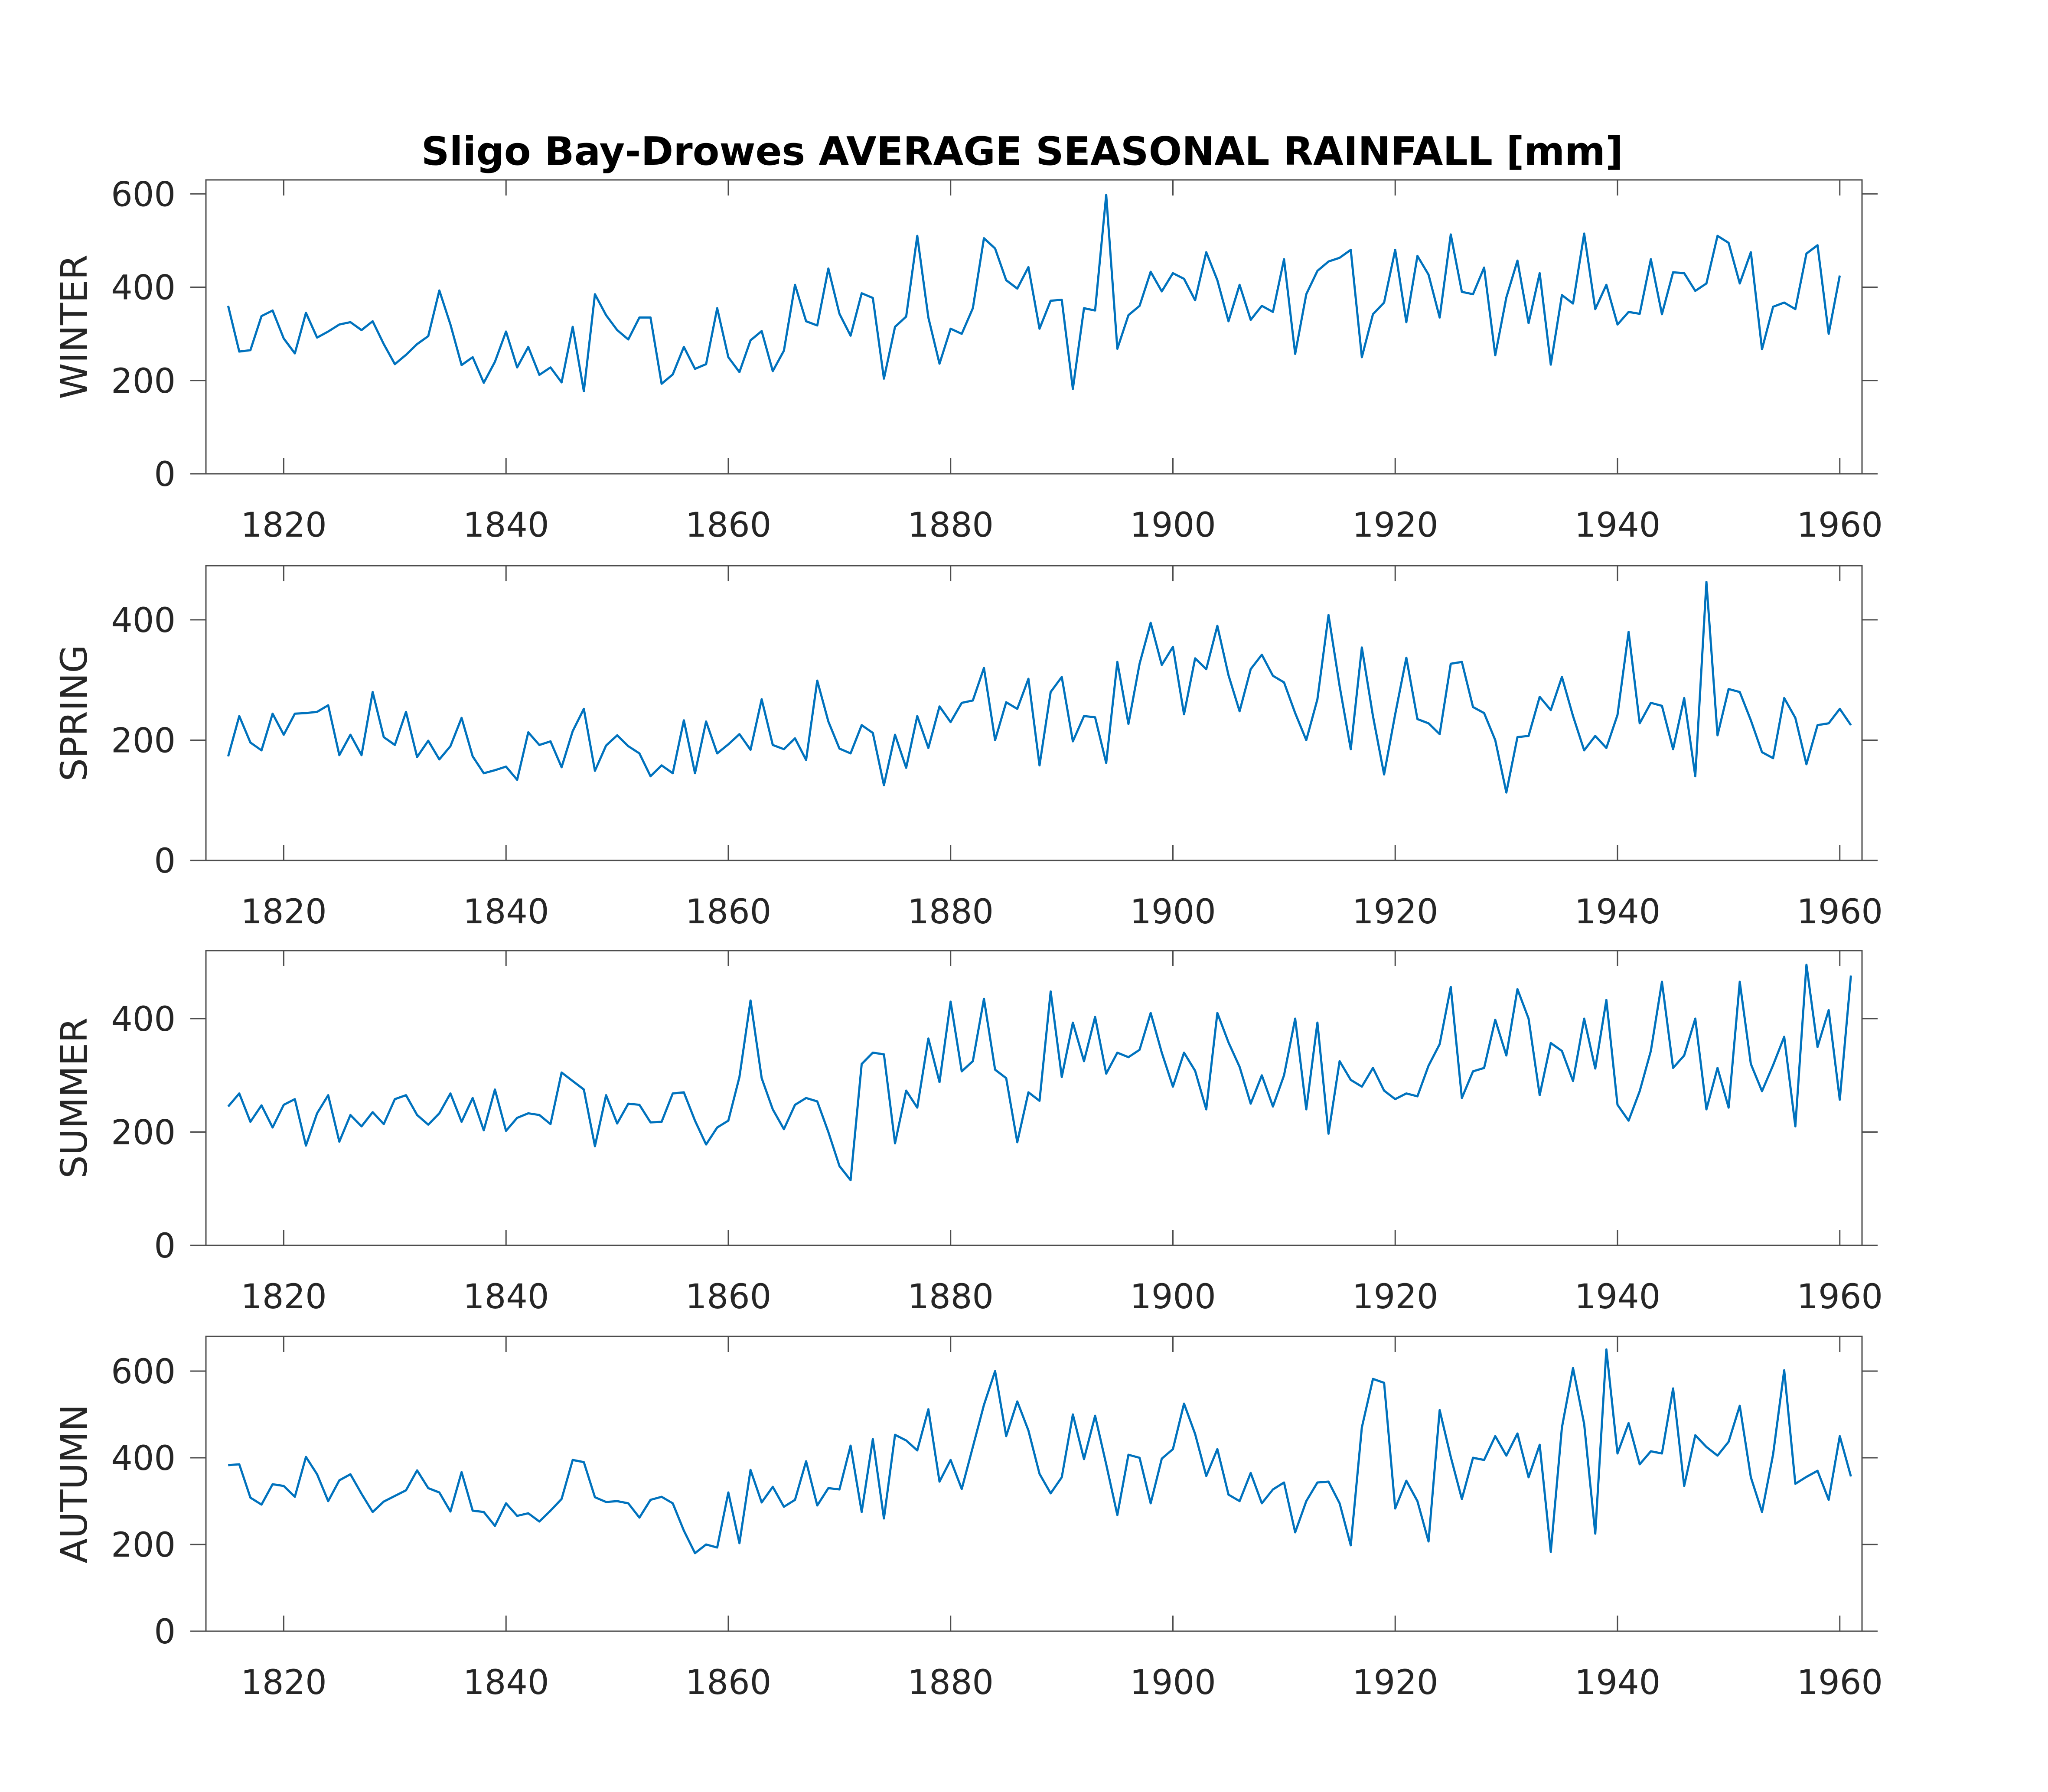 The width and height of the screenshot is (2048, 1792). What do you see at coordinates (950, 525) in the screenshot?
I see `winter-xtick-label-1880: 1880` at bounding box center [950, 525].